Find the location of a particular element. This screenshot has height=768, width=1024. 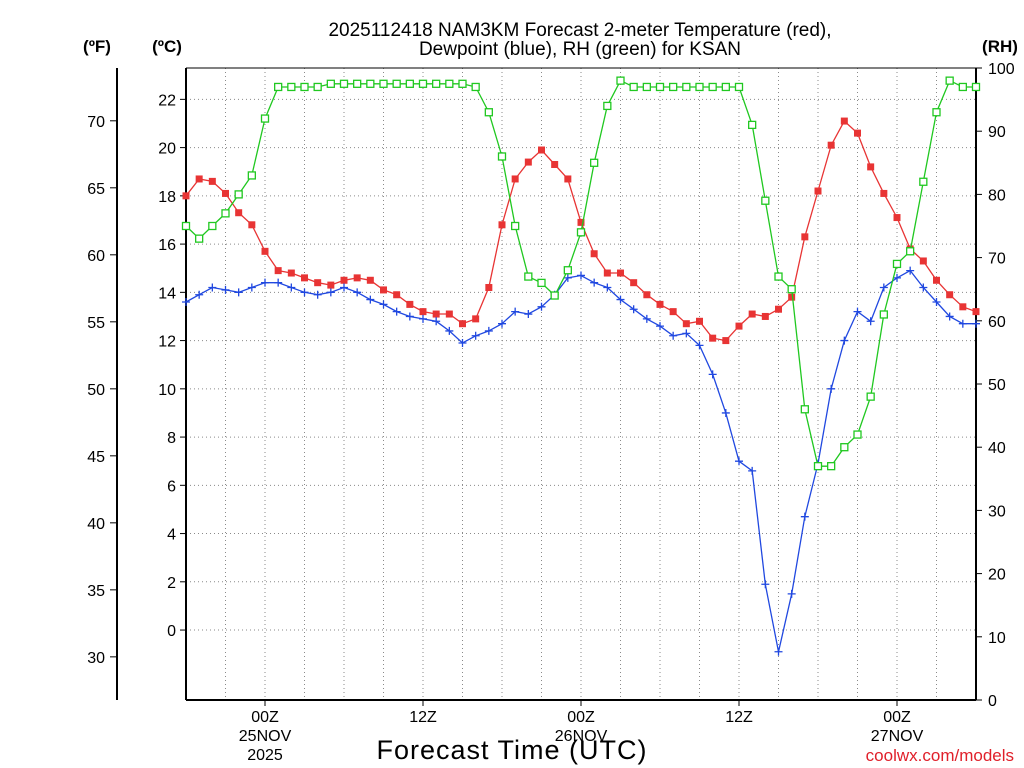

x-tick-label-time: 00Z is located at coordinates (265, 717).